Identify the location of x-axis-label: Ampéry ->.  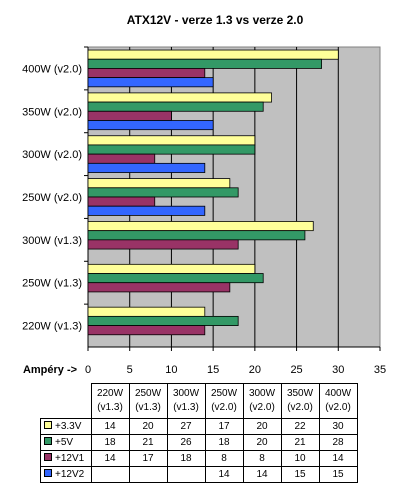
(50, 370).